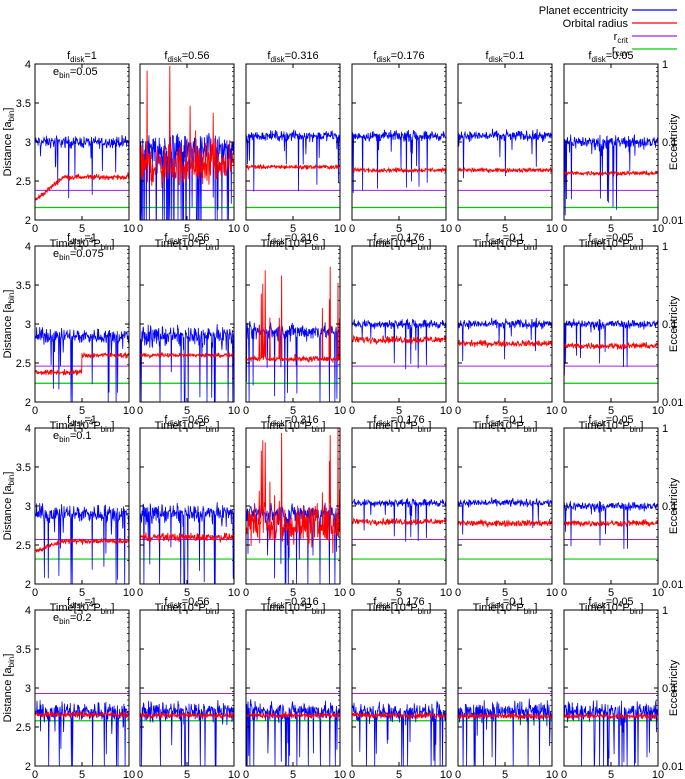 Image resolution: width=685 pixels, height=779 pixels. What do you see at coordinates (72, 619) in the screenshot?
I see `ebin-annotation: ebin=0.2` at bounding box center [72, 619].